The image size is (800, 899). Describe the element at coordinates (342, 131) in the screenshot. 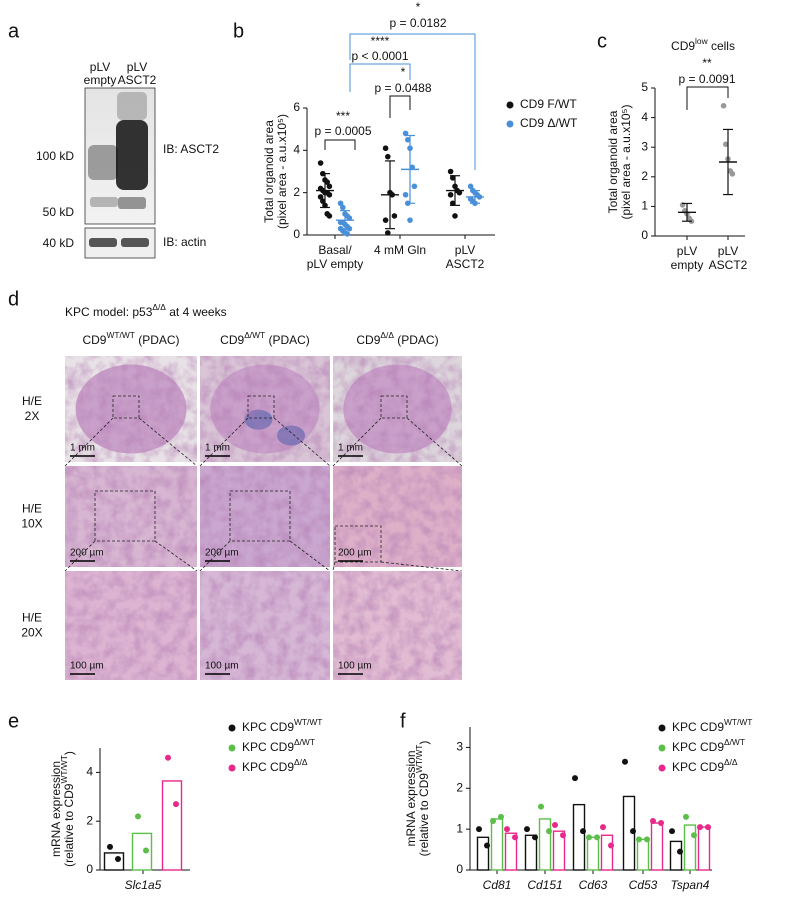

I see `annotation: p = 0.0005` at that location.